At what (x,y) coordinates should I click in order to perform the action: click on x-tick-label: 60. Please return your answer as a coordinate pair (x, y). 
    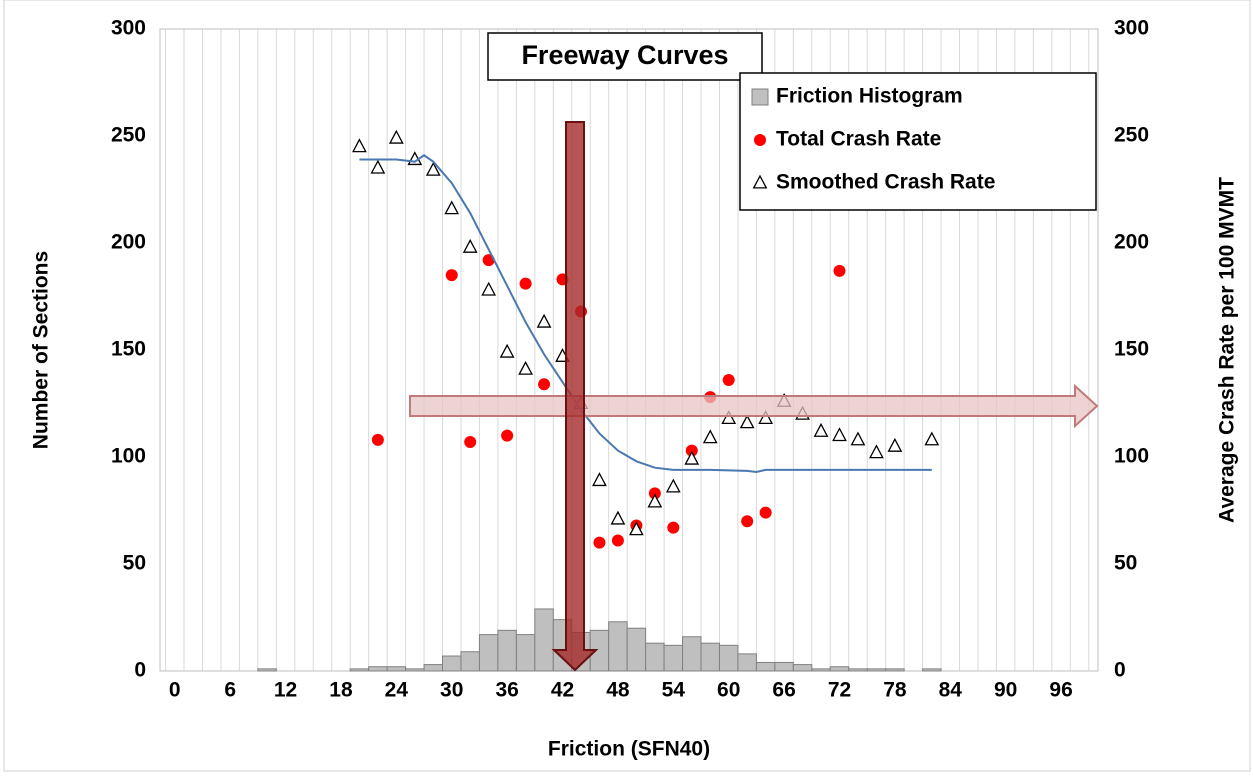
    Looking at the image, I should click on (728, 690).